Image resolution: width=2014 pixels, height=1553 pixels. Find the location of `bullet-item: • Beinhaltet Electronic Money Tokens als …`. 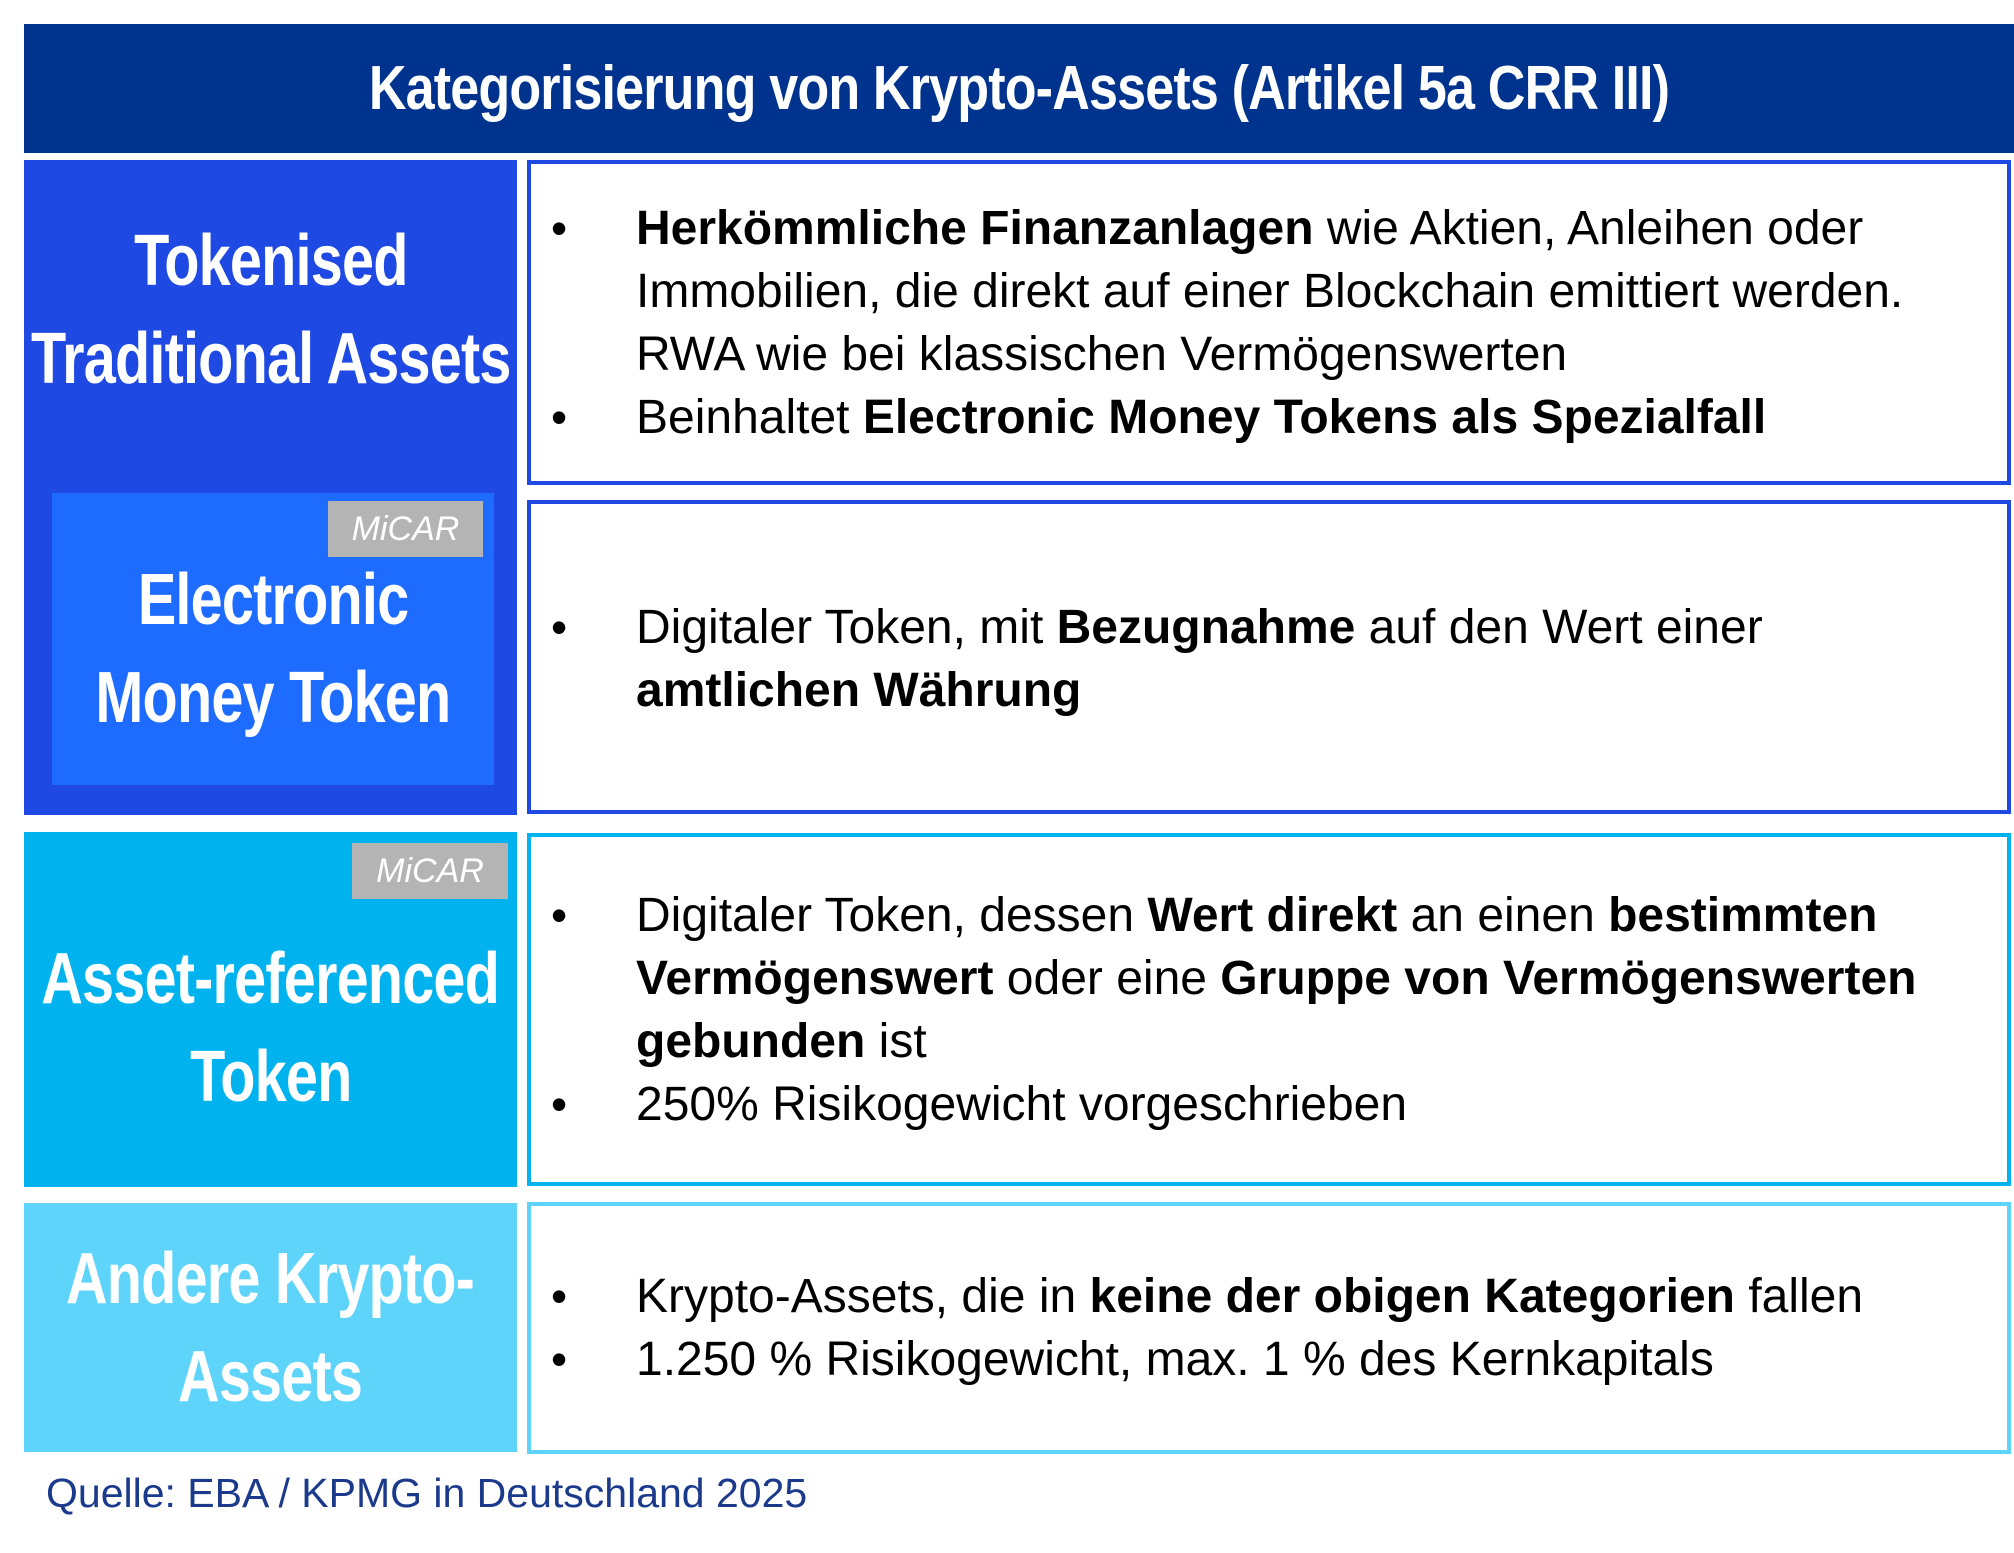

bullet-item: • Beinhaltet Electronic Money Tokens als … is located at coordinates (1254, 417).